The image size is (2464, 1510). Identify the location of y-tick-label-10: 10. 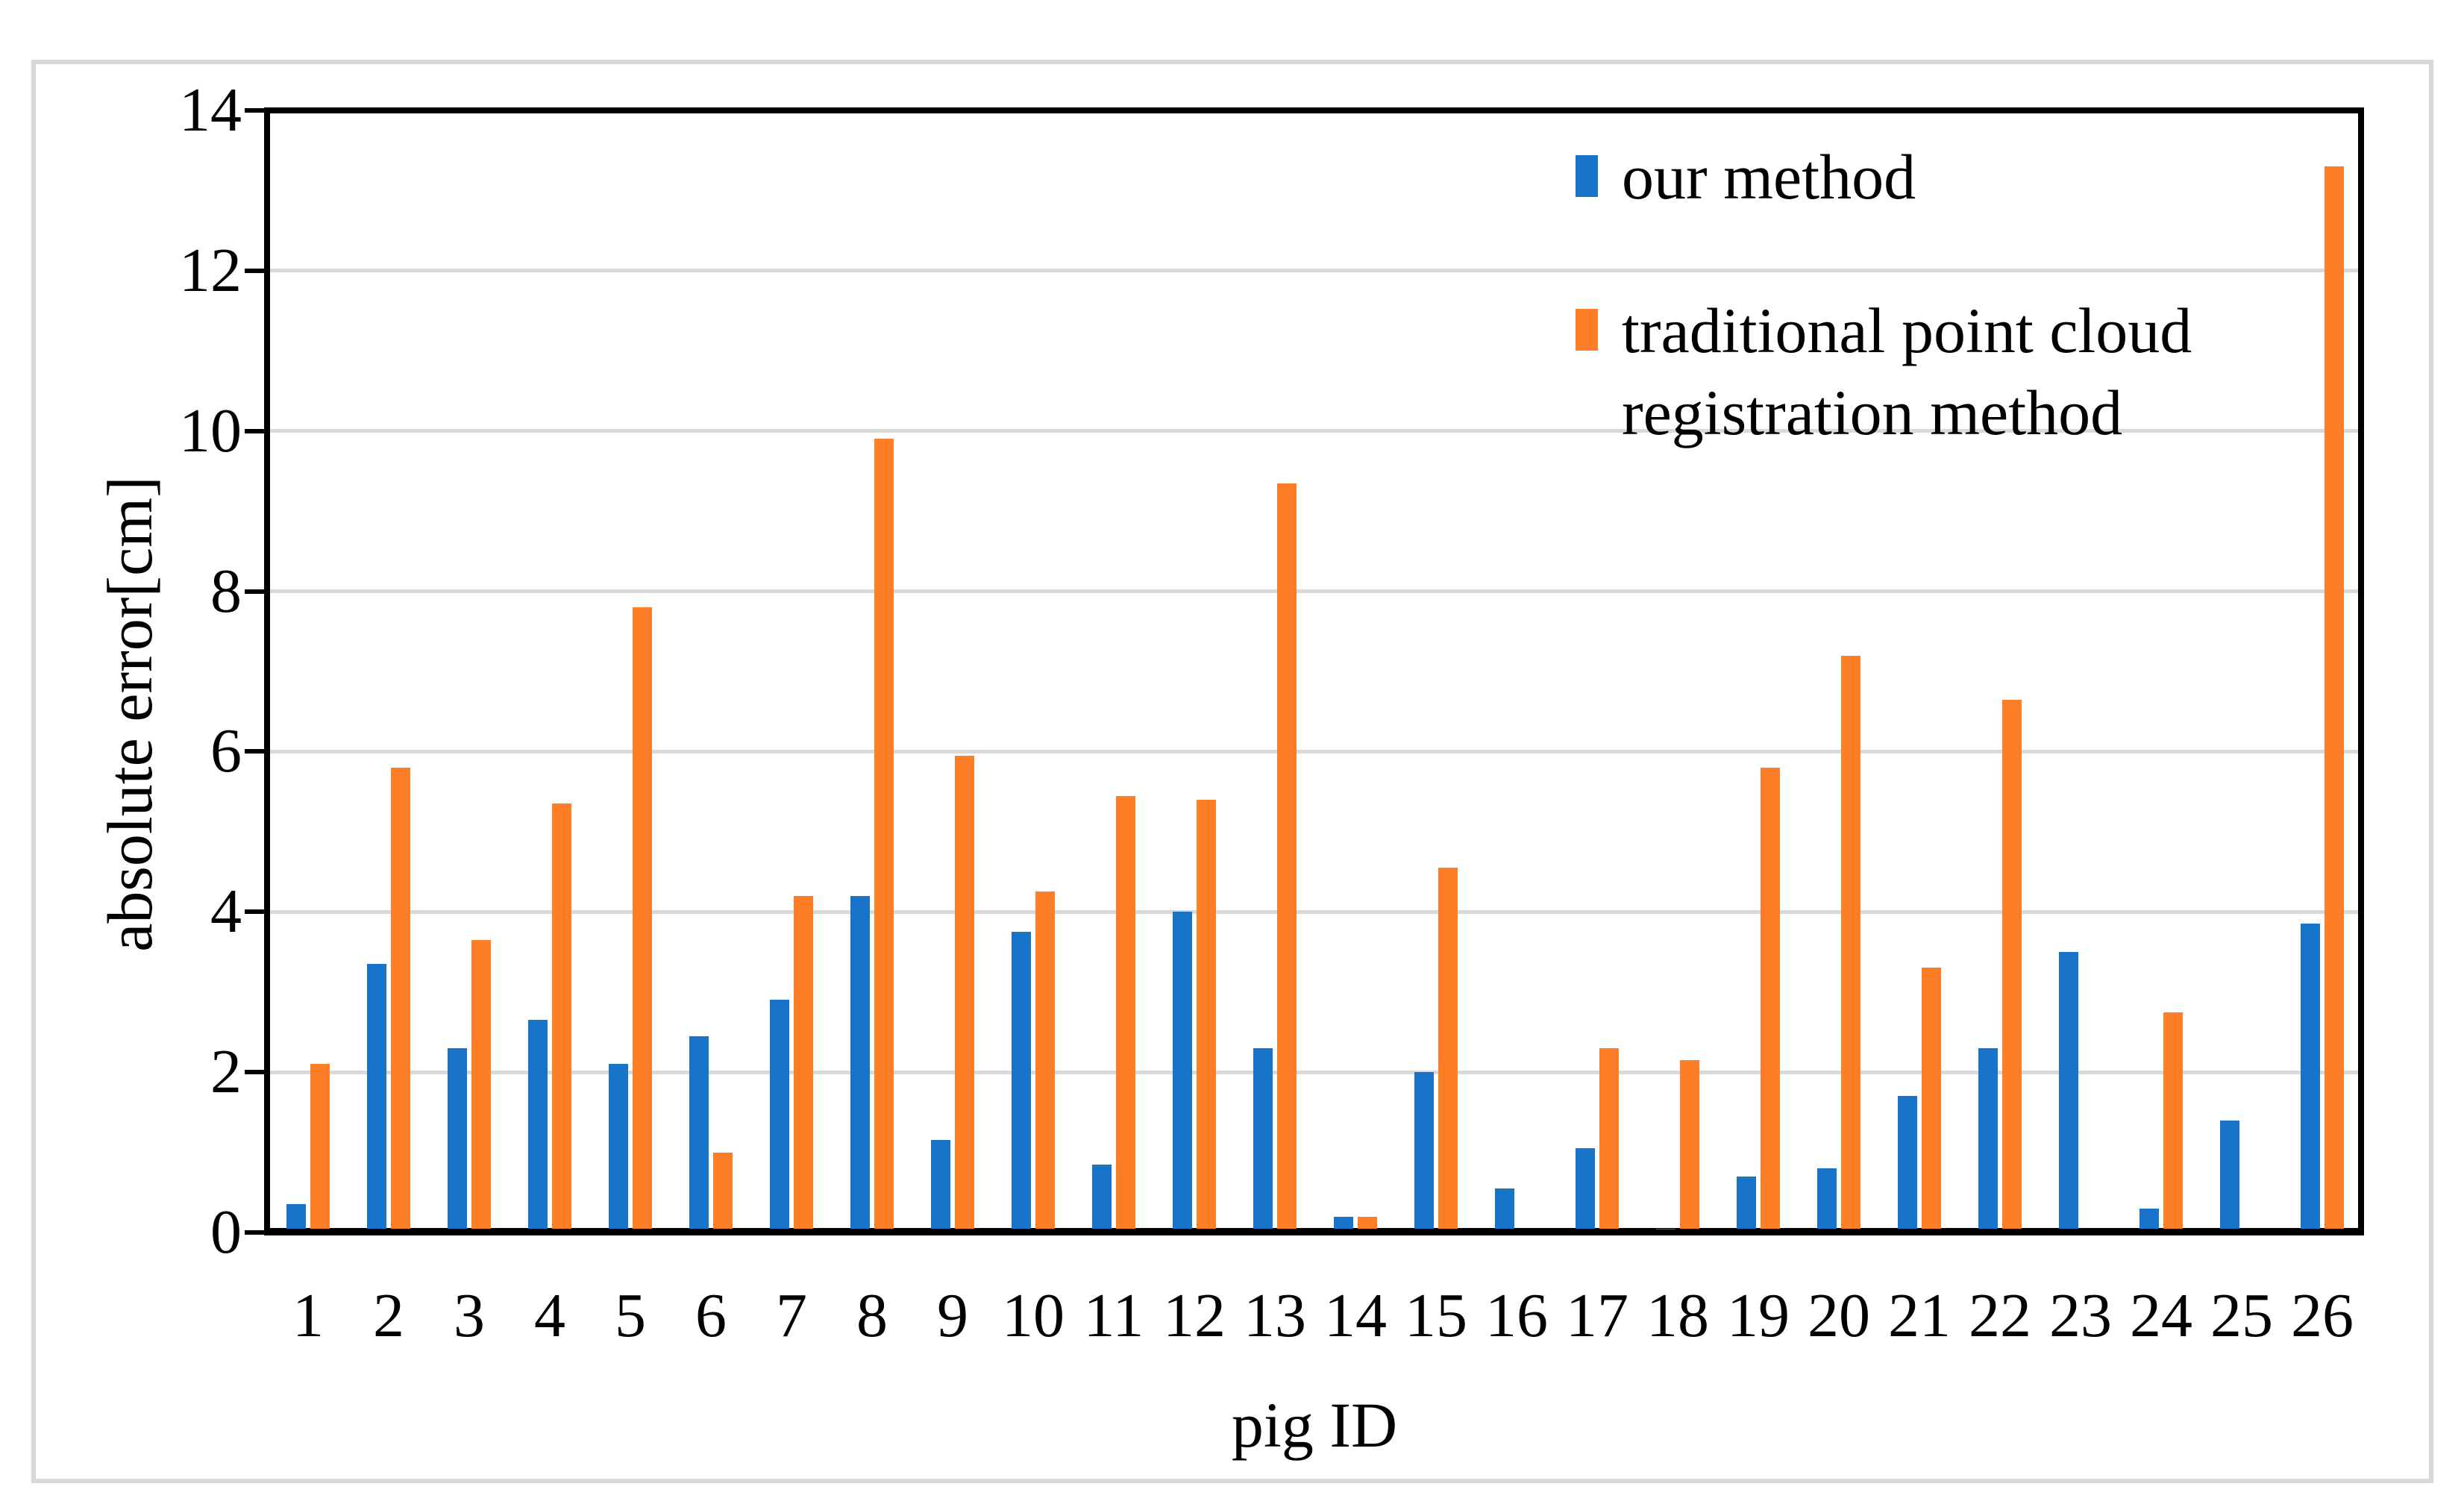
(210, 431).